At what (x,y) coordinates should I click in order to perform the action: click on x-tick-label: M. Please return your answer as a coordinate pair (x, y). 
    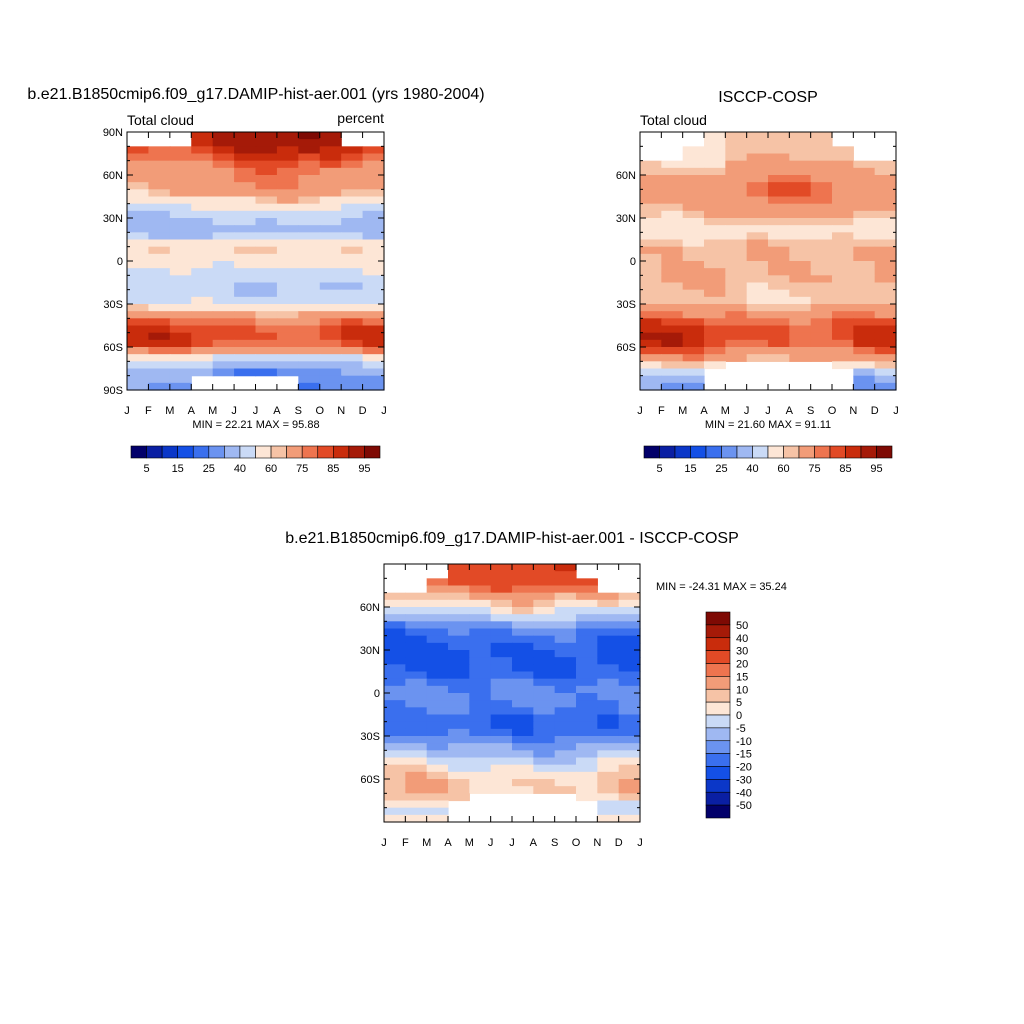
    Looking at the image, I should click on (426, 843).